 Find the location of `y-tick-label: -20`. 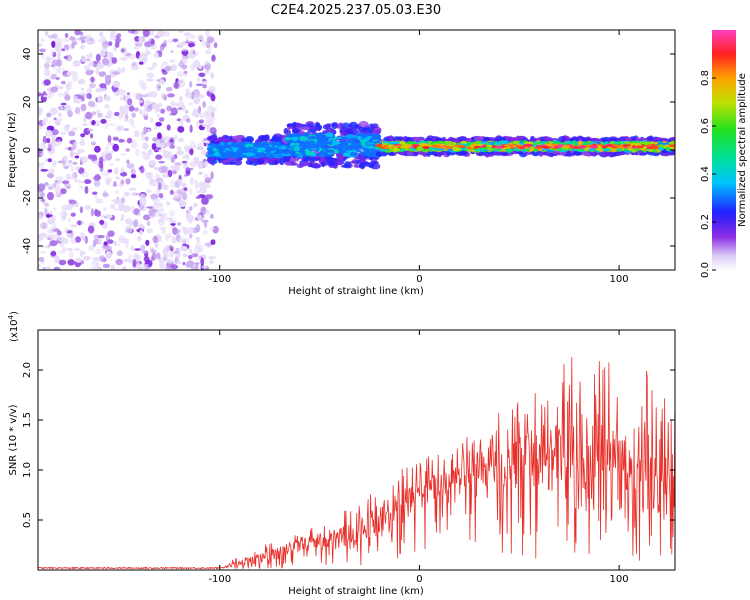

y-tick-label: -20 is located at coordinates (27, 198).